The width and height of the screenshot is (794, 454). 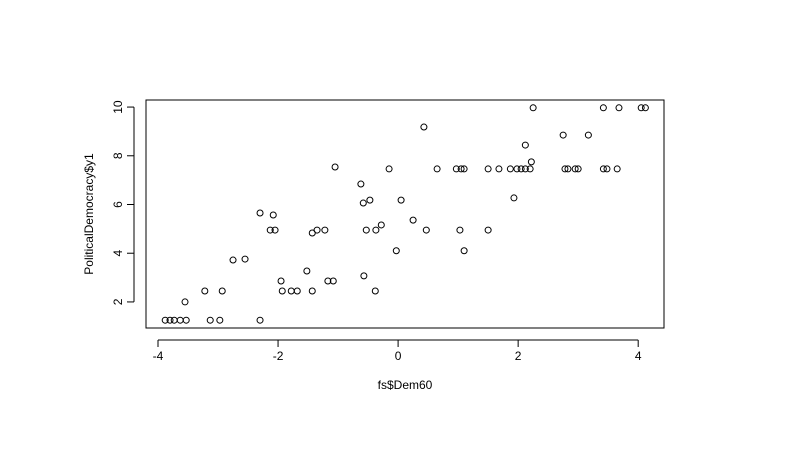 I want to click on x-axis-label: fs$Dem60, so click(x=405, y=385).